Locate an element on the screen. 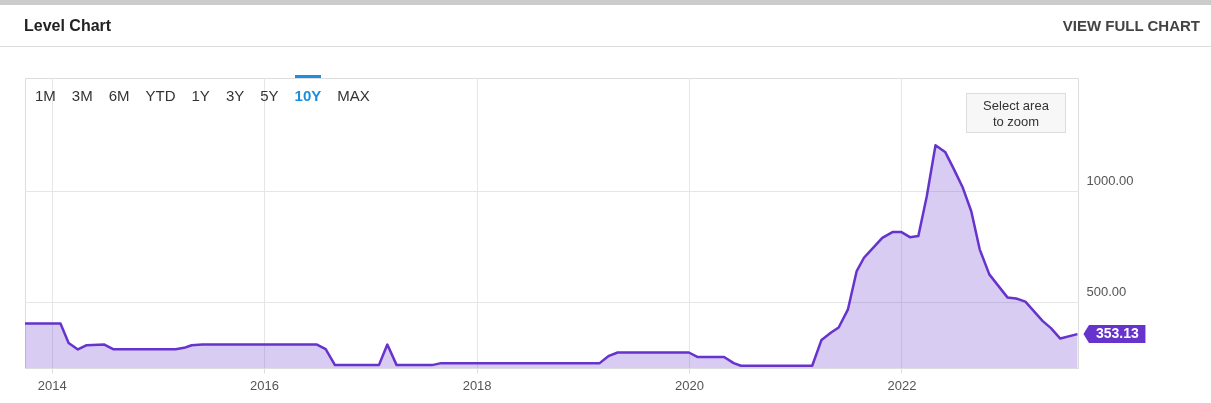  x-tick-label: 2014 is located at coordinates (52, 385).